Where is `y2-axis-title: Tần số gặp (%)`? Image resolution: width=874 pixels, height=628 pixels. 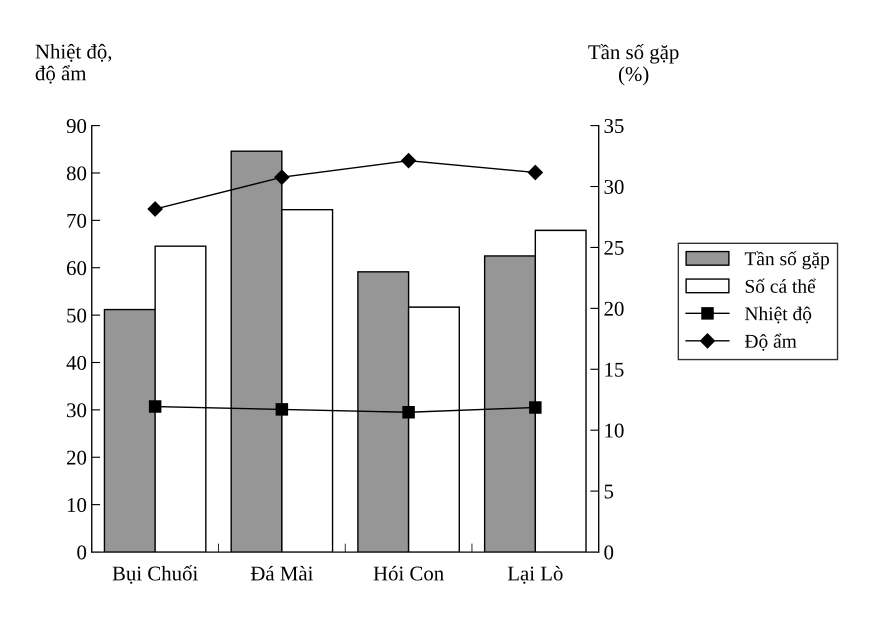
y2-axis-title: Tần số gặp (%) is located at coordinates (633, 65).